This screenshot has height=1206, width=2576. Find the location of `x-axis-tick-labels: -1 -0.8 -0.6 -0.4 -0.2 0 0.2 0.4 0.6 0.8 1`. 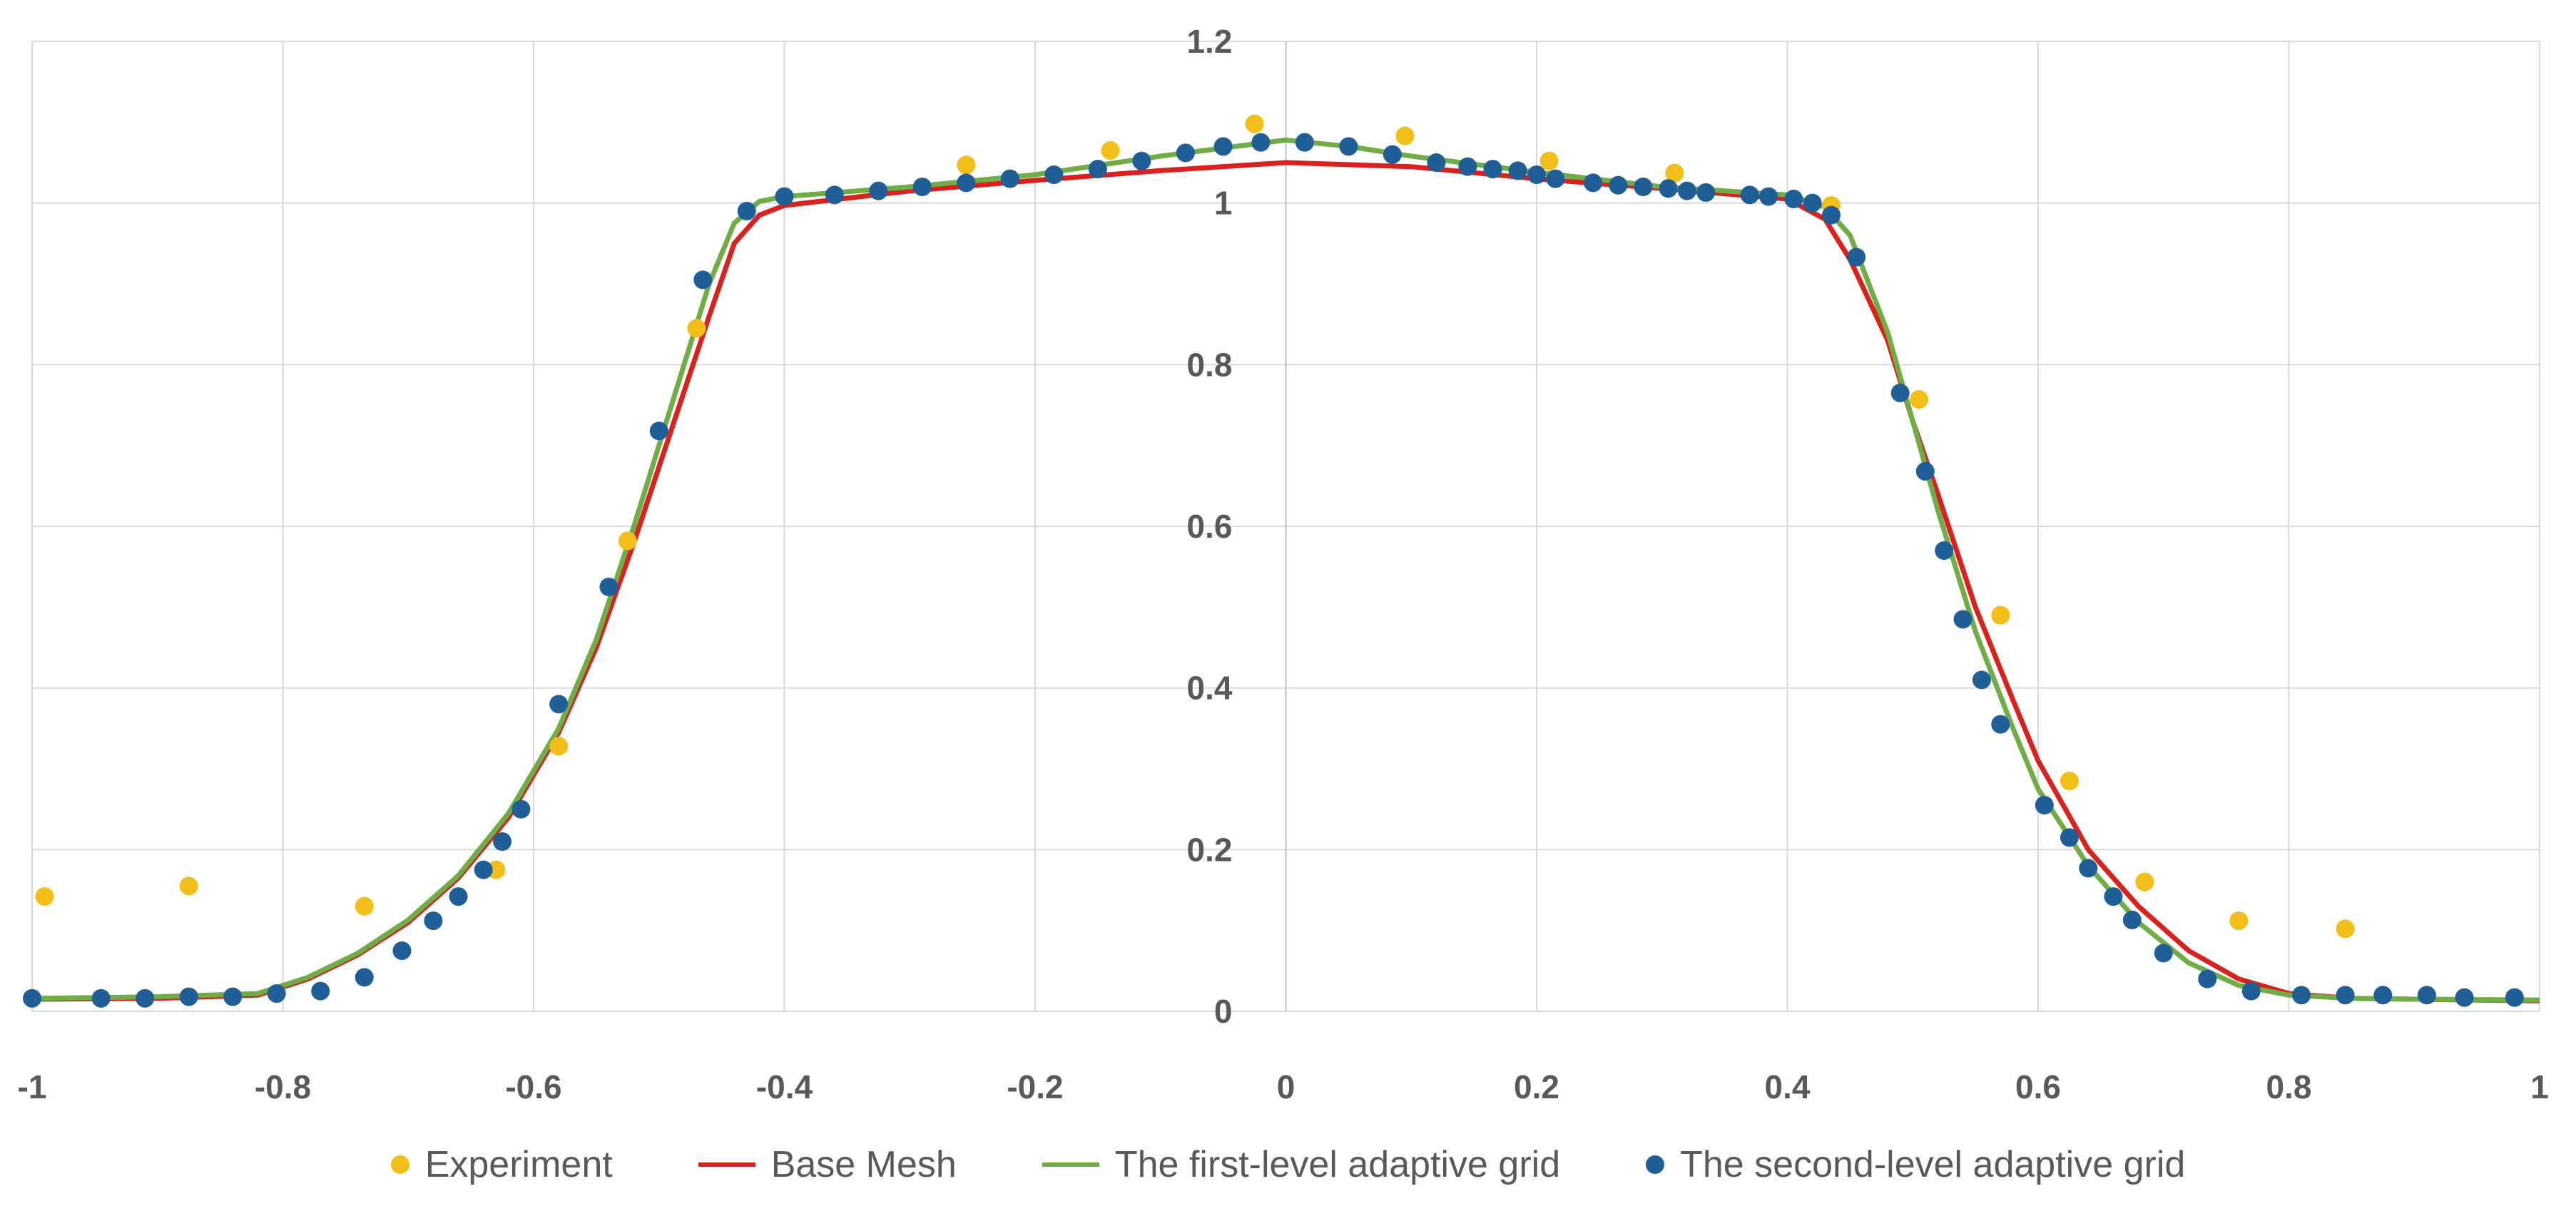

x-axis-tick-labels: -1 -0.8 -0.6 -0.4 -0.2 0 0.2 0.4 0.6 0.8 1 is located at coordinates (1283, 1086).